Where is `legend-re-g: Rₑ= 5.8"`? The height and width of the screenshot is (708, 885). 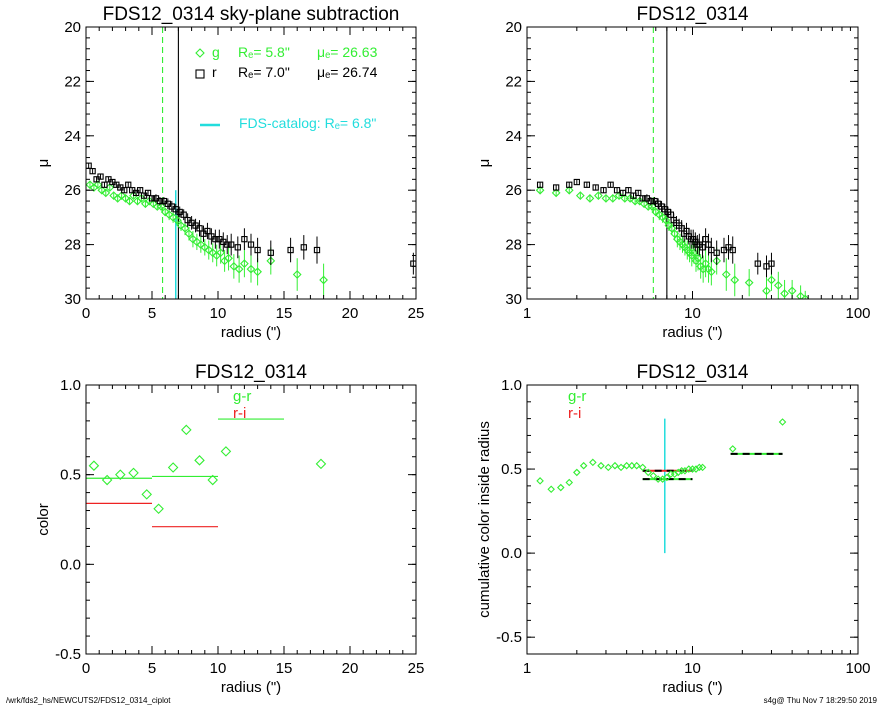 legend-re-g: Rₑ= 5.8" is located at coordinates (264, 52).